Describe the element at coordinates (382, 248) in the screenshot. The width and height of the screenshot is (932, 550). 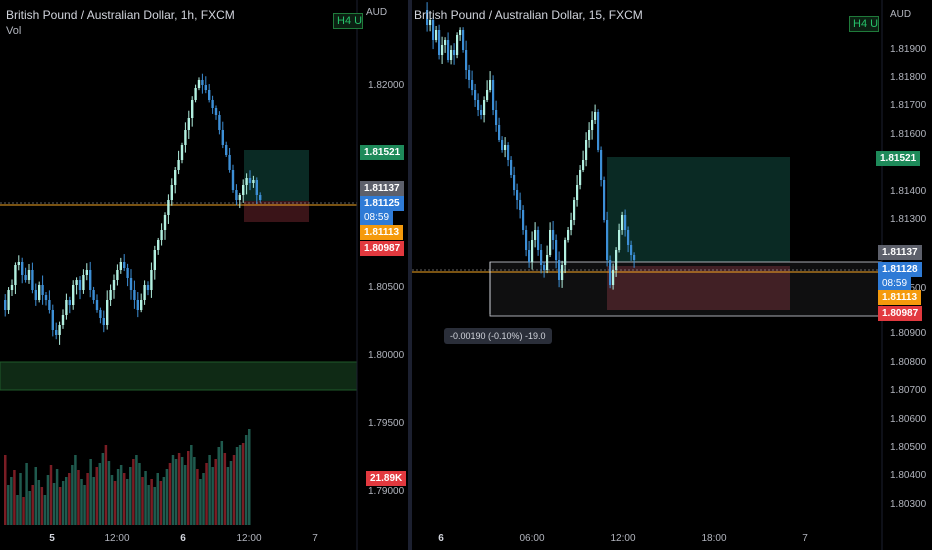
I see `stop-price-tag: 1.80987` at that location.